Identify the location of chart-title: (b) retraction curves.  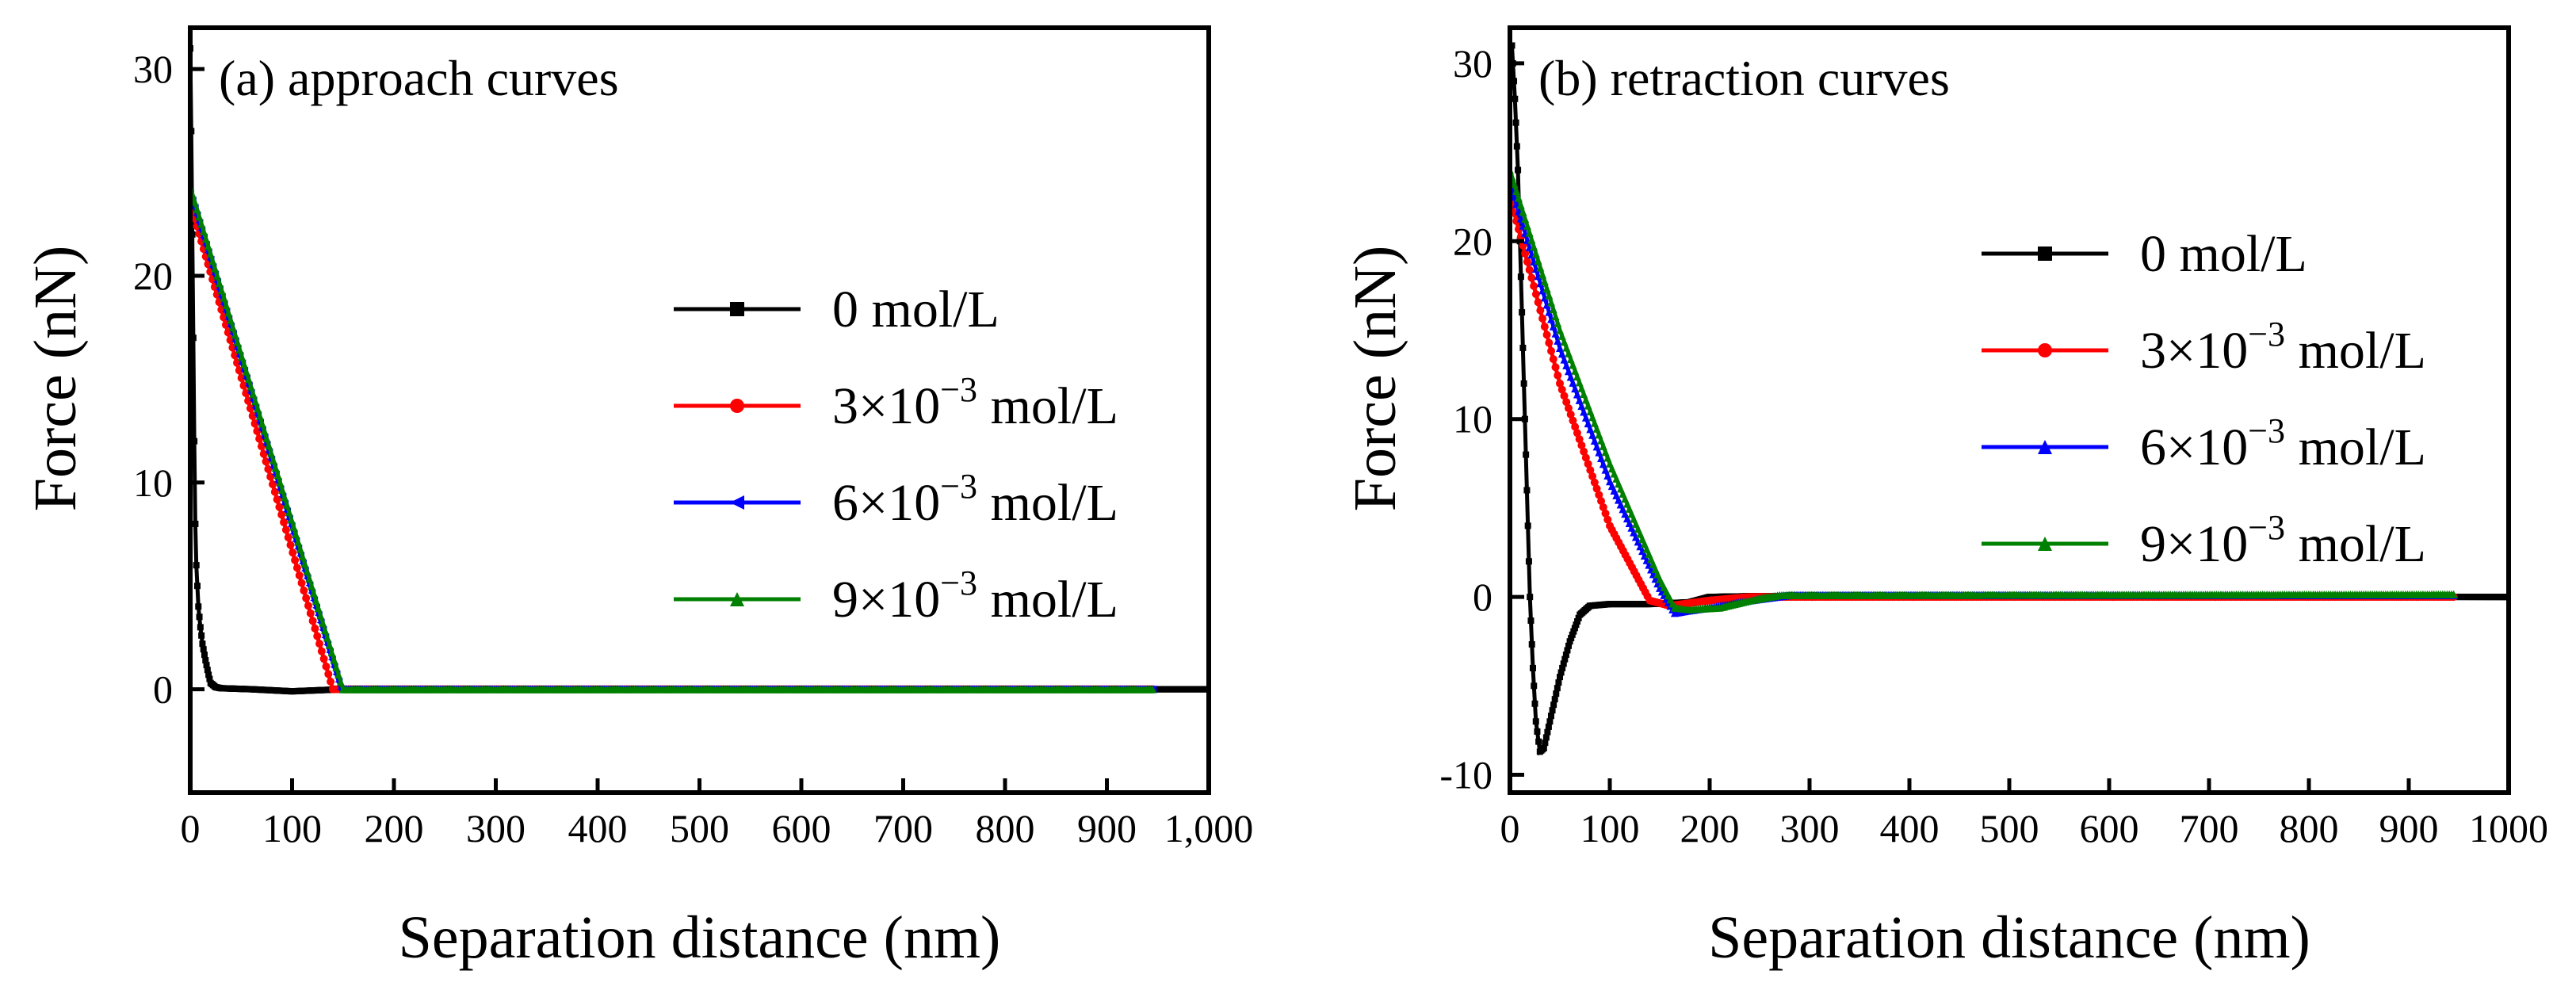
(1744, 78).